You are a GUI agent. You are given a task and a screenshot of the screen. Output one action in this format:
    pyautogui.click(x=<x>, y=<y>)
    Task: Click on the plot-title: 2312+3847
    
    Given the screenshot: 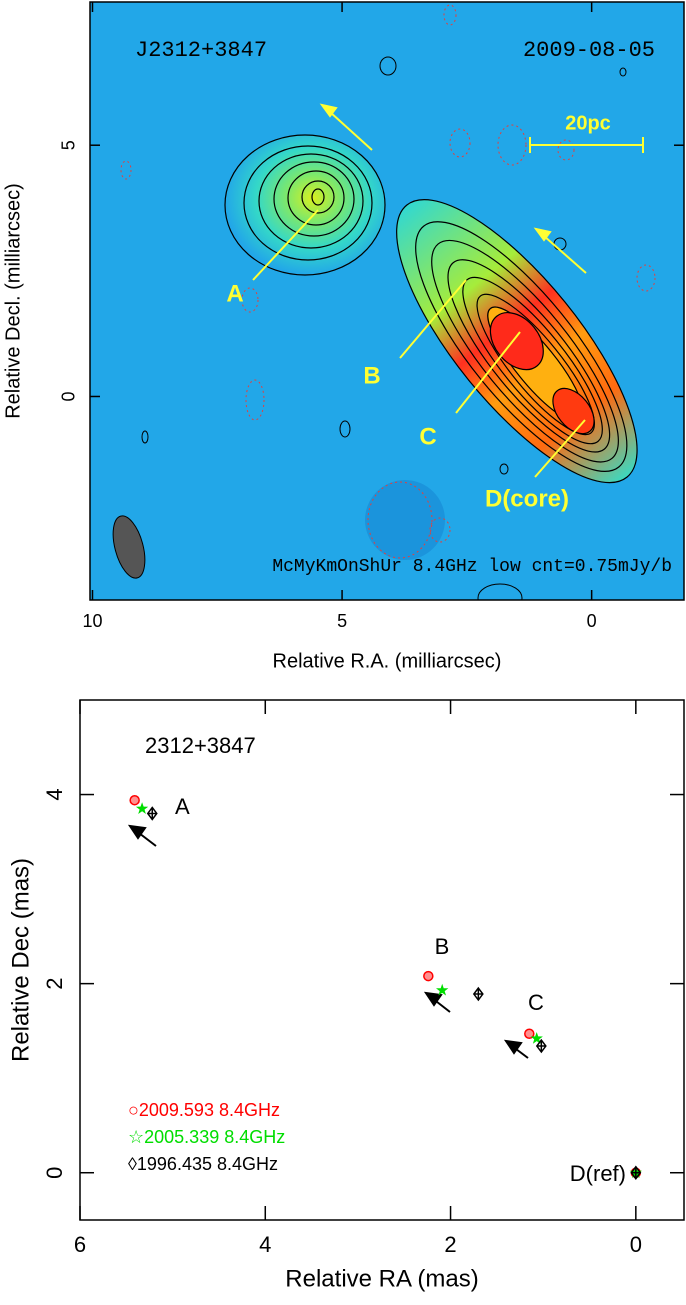 What is the action you would take?
    pyautogui.click(x=200, y=745)
    